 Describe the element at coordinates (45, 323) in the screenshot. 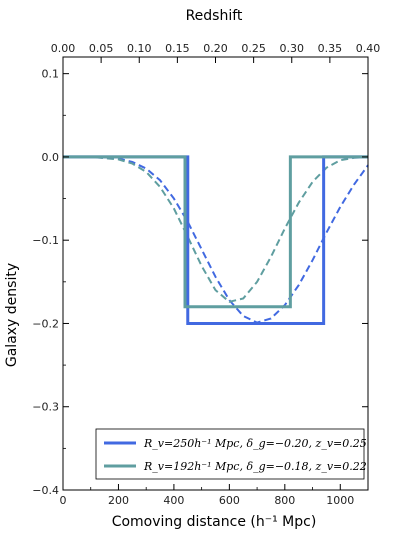

I see `y-tick-label-2: −0.2` at that location.